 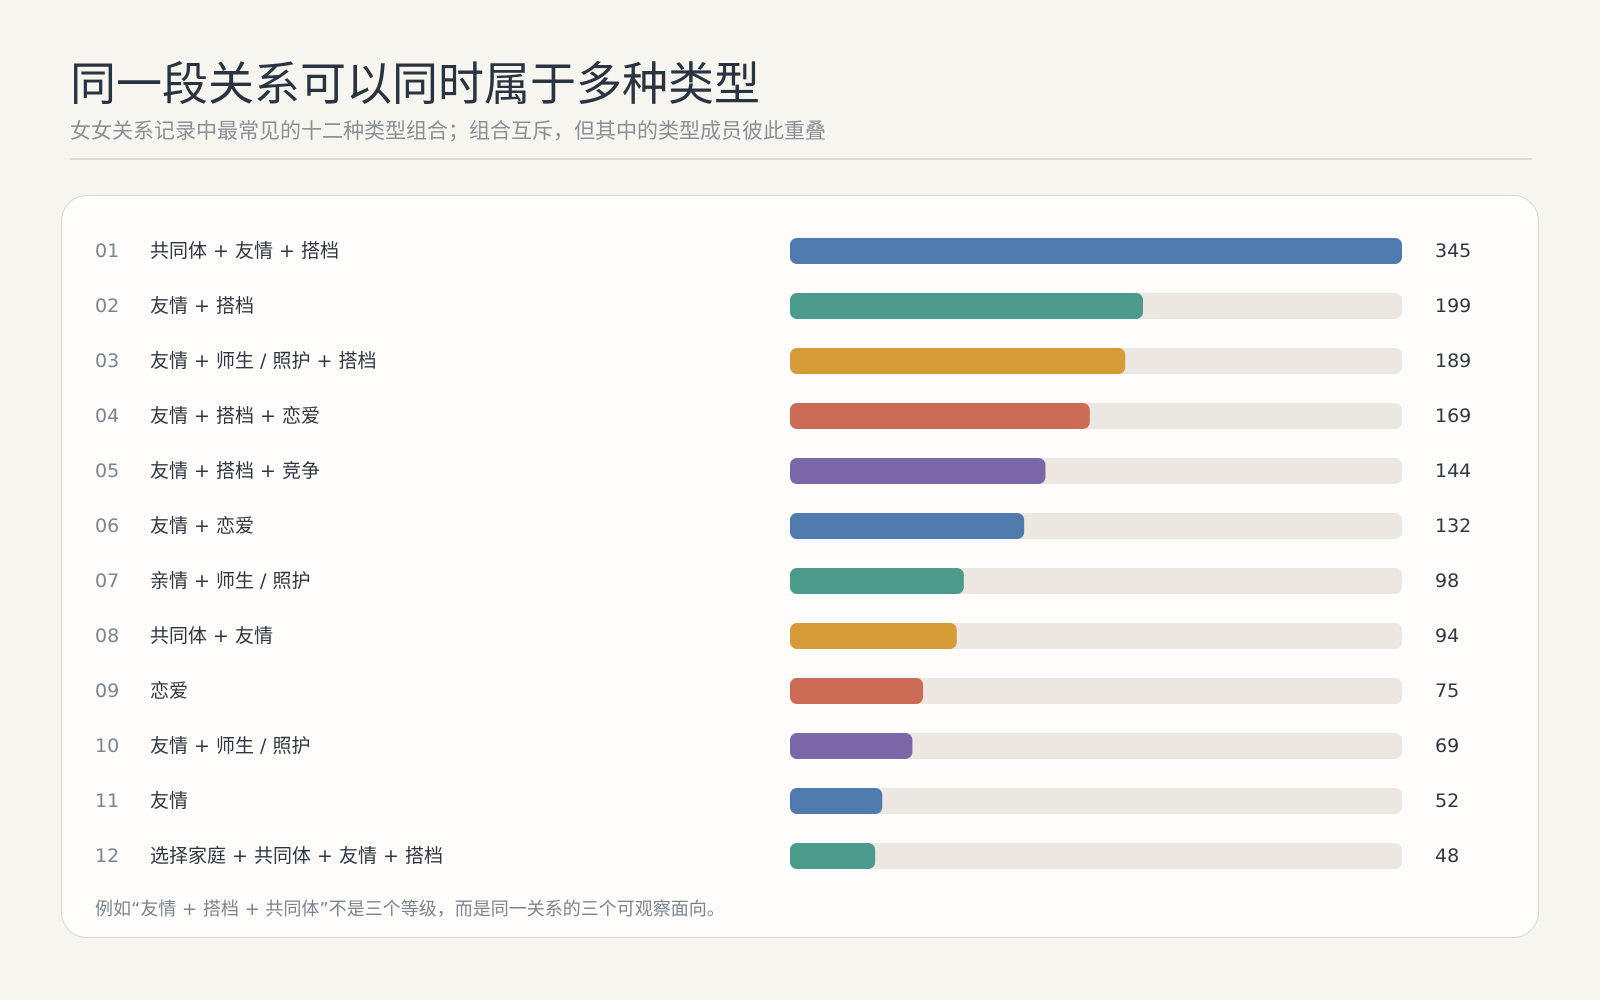 I want to click on category-label: 亲情 + 师生 / 照护, so click(x=230, y=581).